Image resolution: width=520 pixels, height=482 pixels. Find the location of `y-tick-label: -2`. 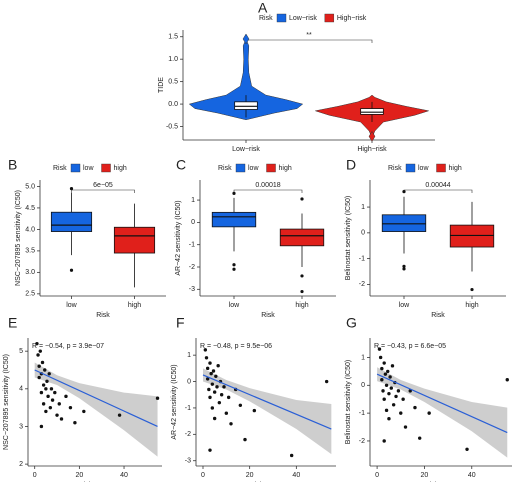

y-tick-label: -2 is located at coordinates (362, 441).